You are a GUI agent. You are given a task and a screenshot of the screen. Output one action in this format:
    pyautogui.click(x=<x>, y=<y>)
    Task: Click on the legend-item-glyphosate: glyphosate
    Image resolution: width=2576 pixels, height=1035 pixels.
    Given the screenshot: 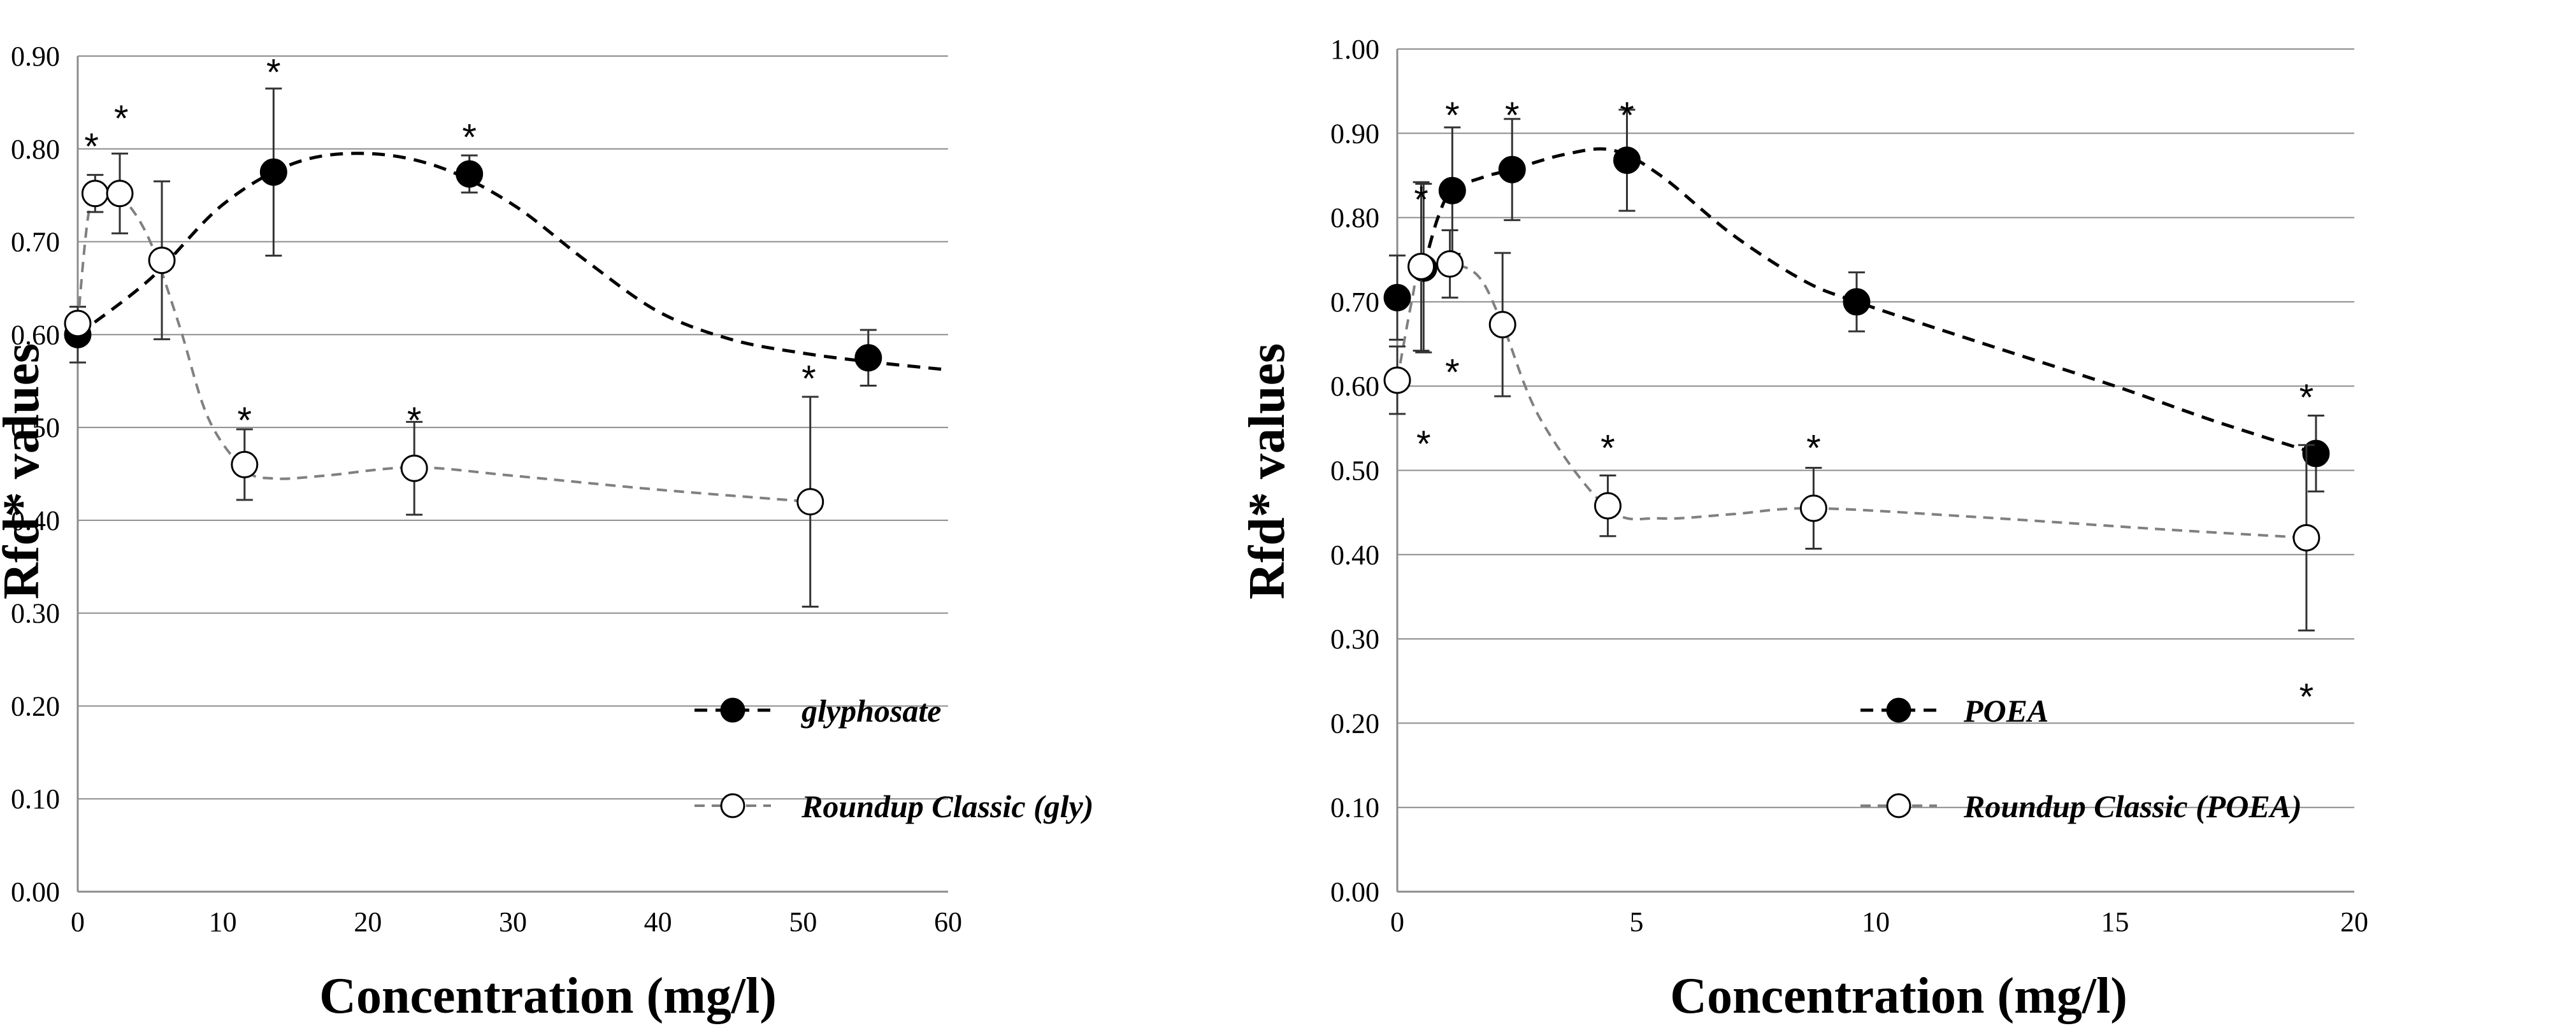 What is the action you would take?
    pyautogui.click(x=817, y=711)
    